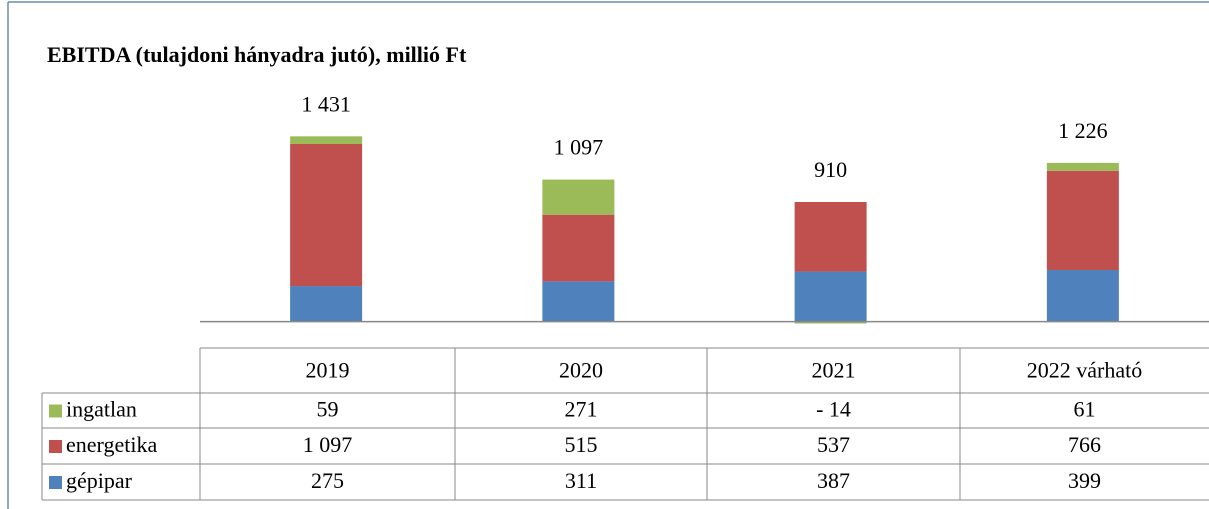 This screenshot has height=509, width=1209. What do you see at coordinates (581, 409) in the screenshot?
I see `table-value: 271` at bounding box center [581, 409].